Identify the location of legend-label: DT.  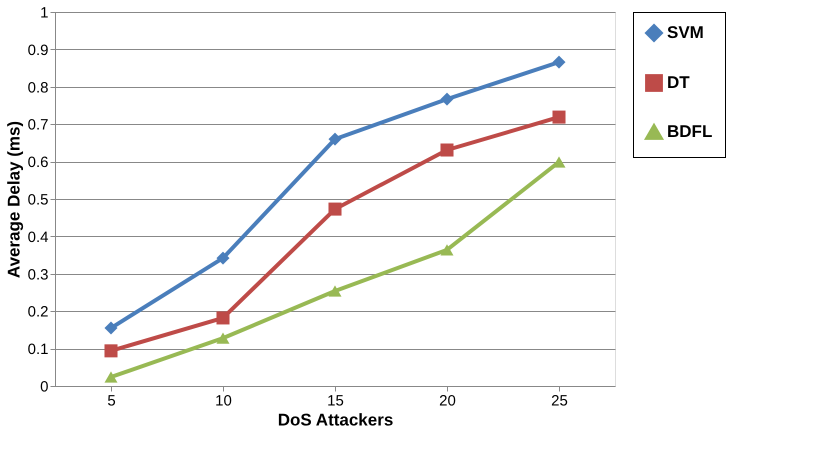
(678, 82).